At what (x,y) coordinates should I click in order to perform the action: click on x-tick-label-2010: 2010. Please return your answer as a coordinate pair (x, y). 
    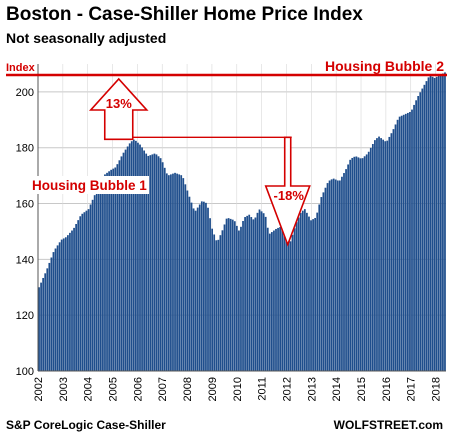
    Looking at the image, I should click on (238, 389).